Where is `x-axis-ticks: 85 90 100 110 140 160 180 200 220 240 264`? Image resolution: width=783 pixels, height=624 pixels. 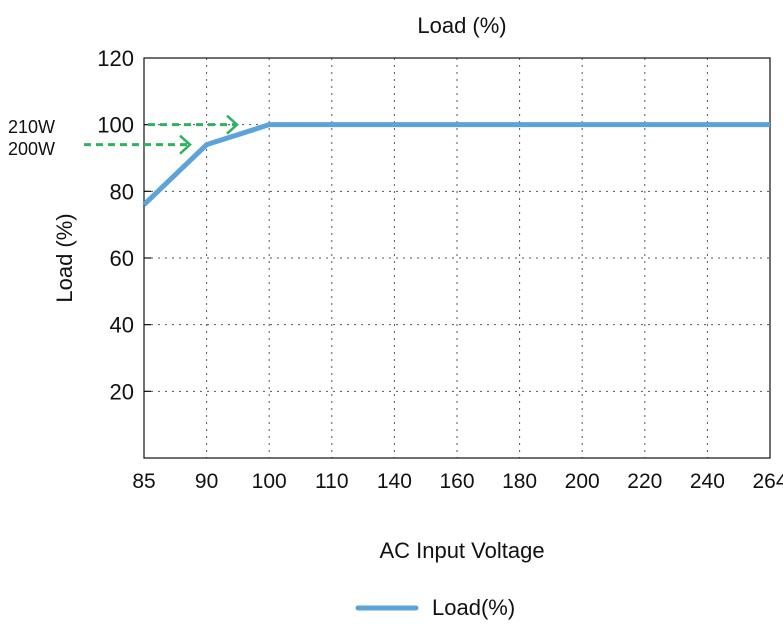
x-axis-ticks: 85 90 100 110 140 160 180 200 220 240 264 is located at coordinates (457, 481).